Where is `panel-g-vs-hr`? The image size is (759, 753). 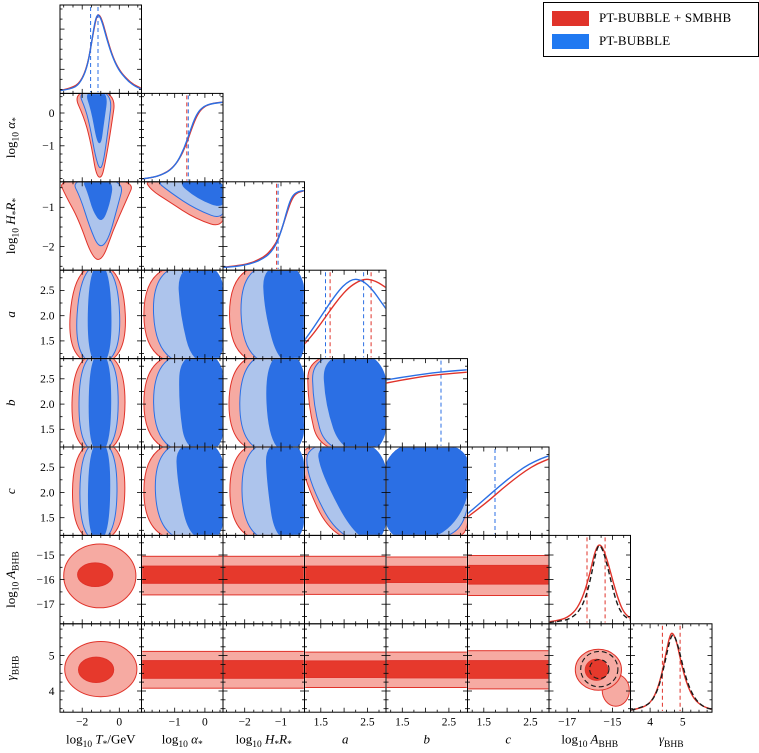 panel-g-vs-hr is located at coordinates (263, 669).